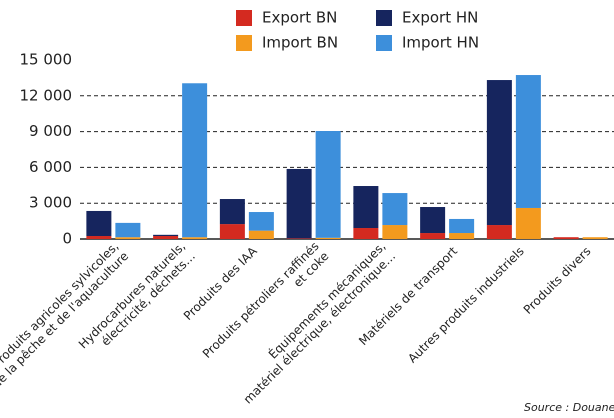 The image size is (614, 418). Describe the element at coordinates (46, 60) in the screenshot. I see `y-tick-label: 15 000` at that location.